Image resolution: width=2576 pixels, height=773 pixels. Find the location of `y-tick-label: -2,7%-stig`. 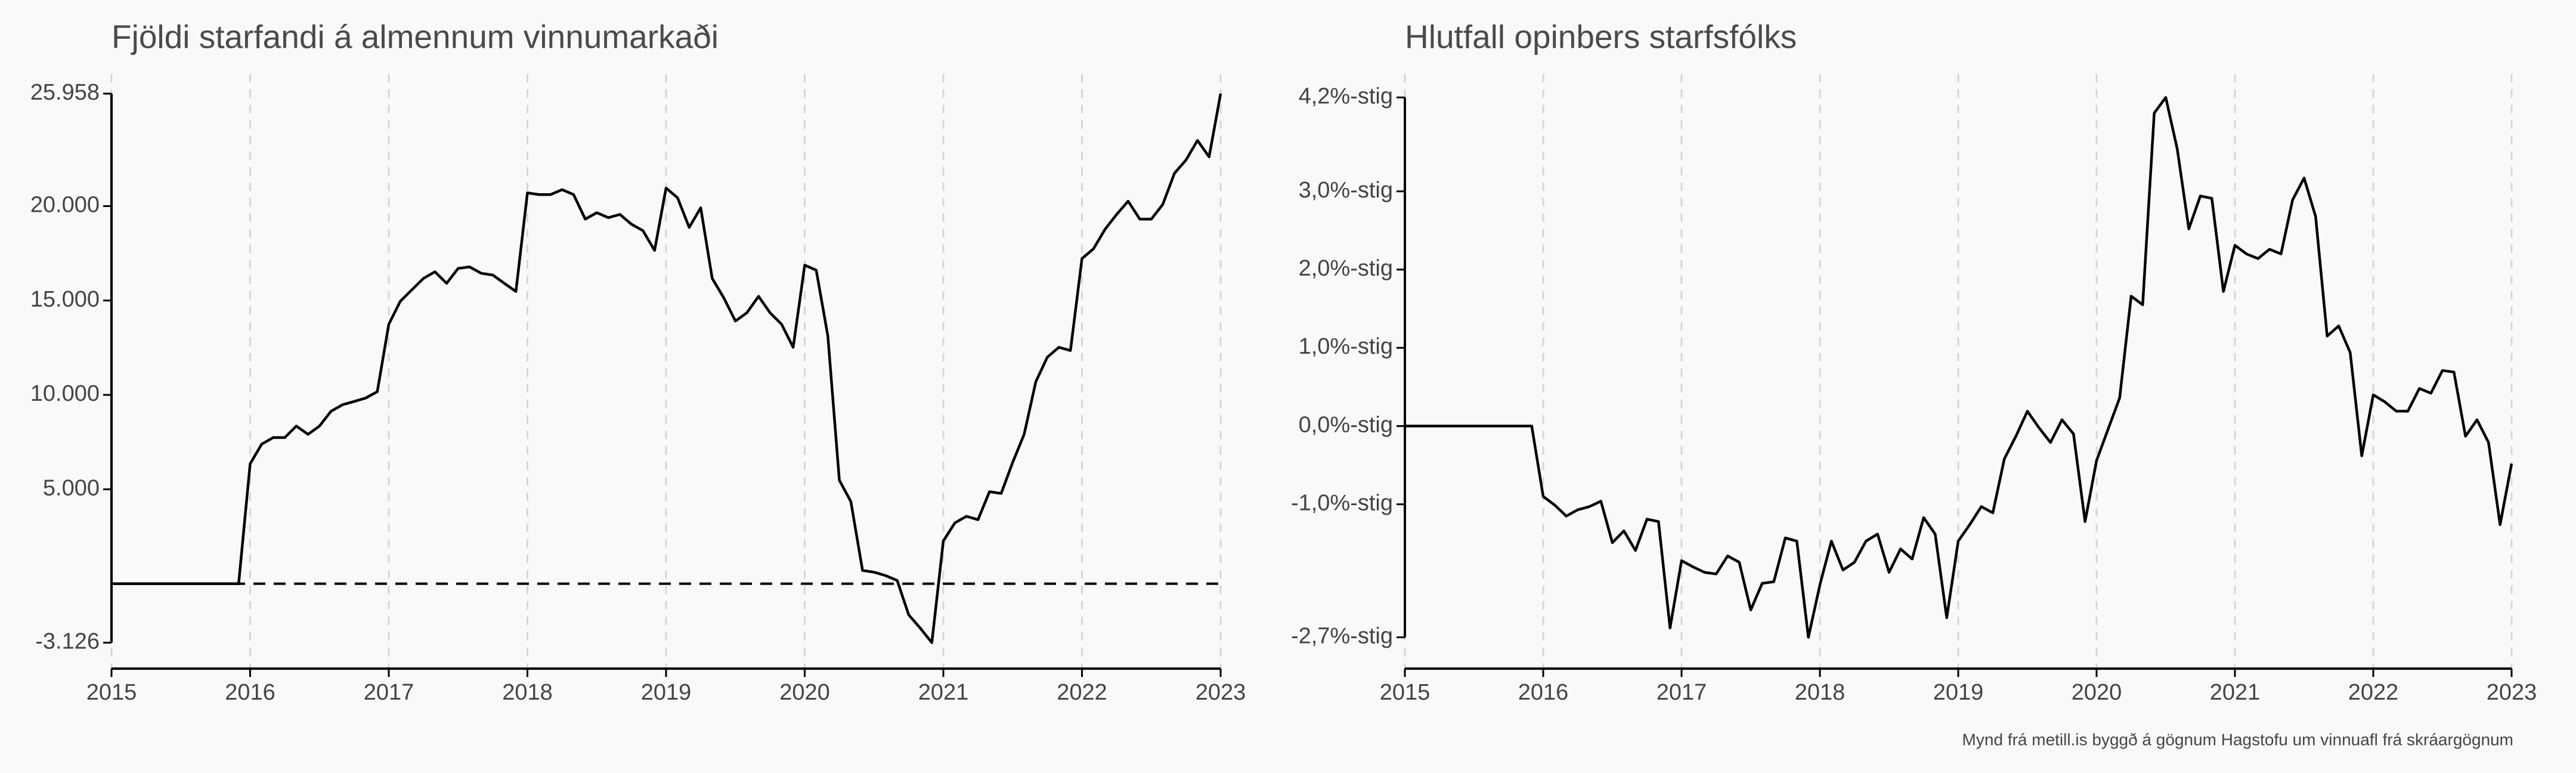

y-tick-label: -2,7%-stig is located at coordinates (1342, 636).